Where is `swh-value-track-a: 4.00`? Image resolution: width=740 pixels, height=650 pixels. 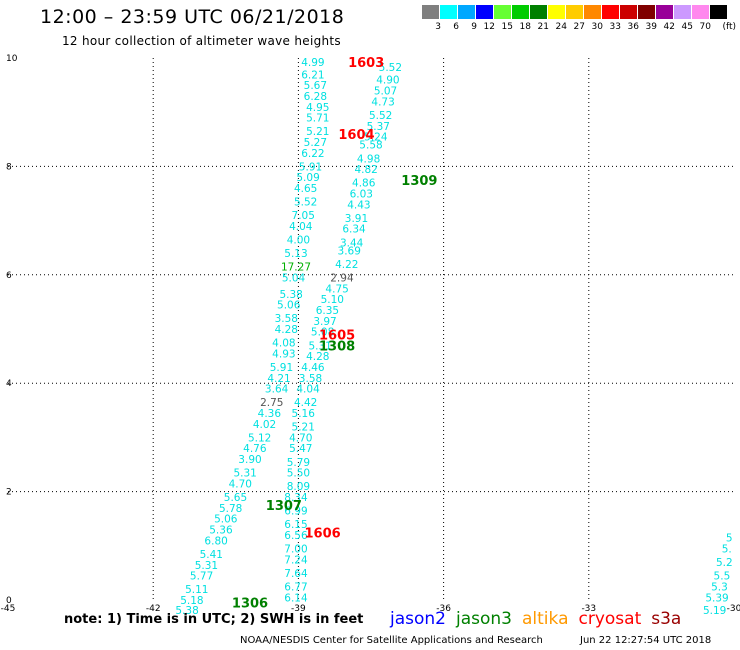
swh-value-track-a: 4.00 is located at coordinates (298, 241).